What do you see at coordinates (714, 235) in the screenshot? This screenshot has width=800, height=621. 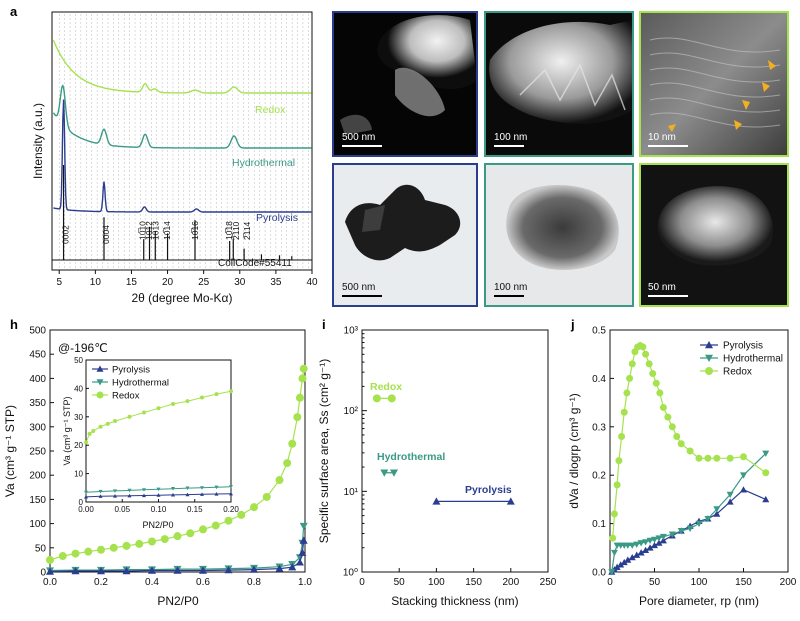 I see `image-panel-g: 50 nm` at bounding box center [714, 235].